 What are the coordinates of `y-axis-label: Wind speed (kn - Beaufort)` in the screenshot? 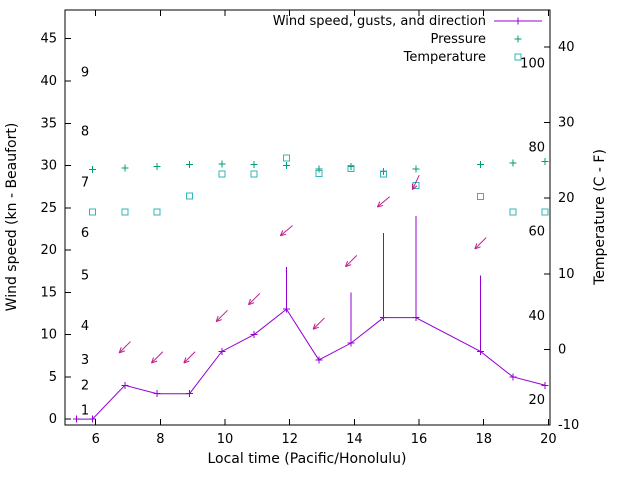 It's located at (12, 217).